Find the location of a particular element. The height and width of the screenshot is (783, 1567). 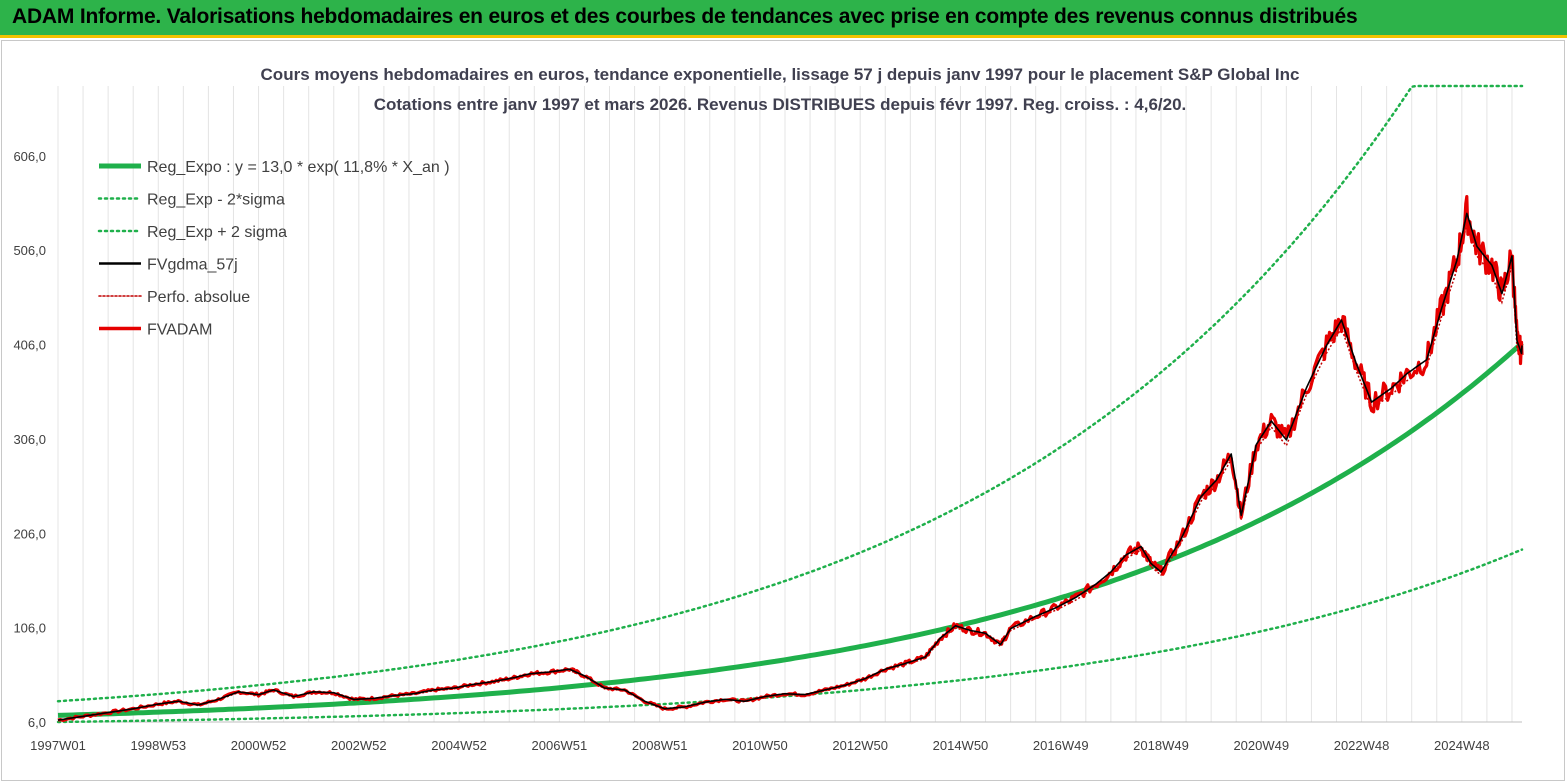

y-axis-ticks: 6,0 106,0 206,0 306,0 406,0 506,0 606,0 is located at coordinates (29, 439).